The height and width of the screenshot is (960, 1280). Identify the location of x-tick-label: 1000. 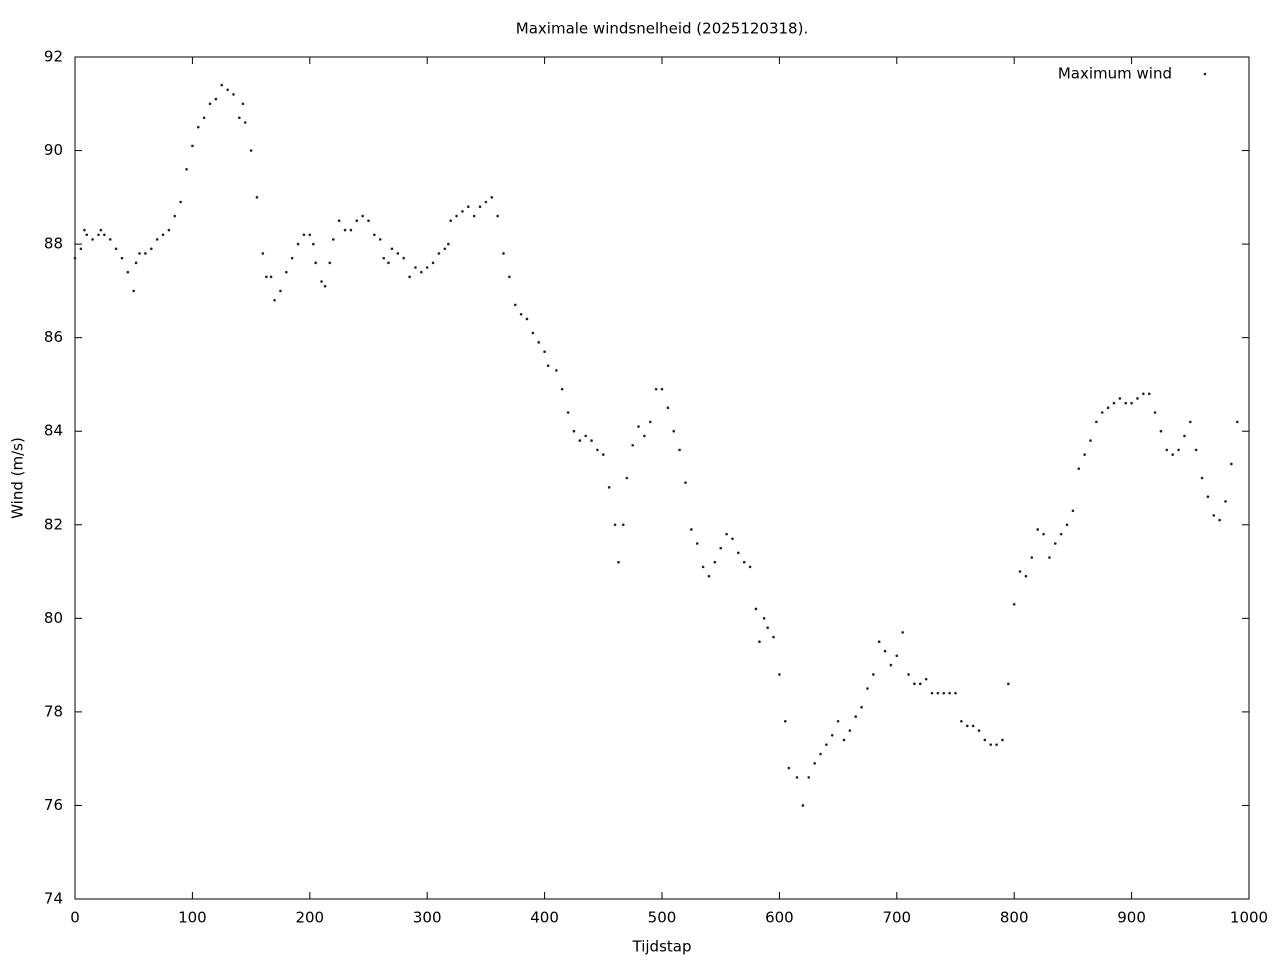
(1249, 918).